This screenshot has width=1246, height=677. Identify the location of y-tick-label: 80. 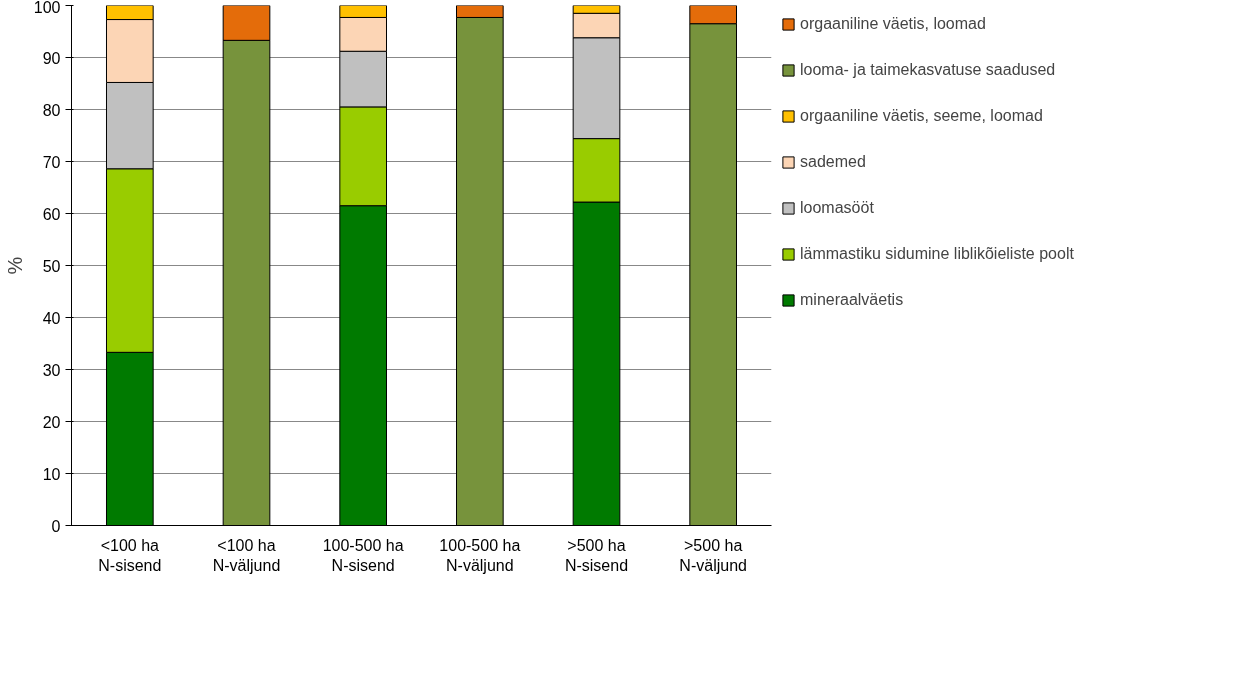
(51, 110).